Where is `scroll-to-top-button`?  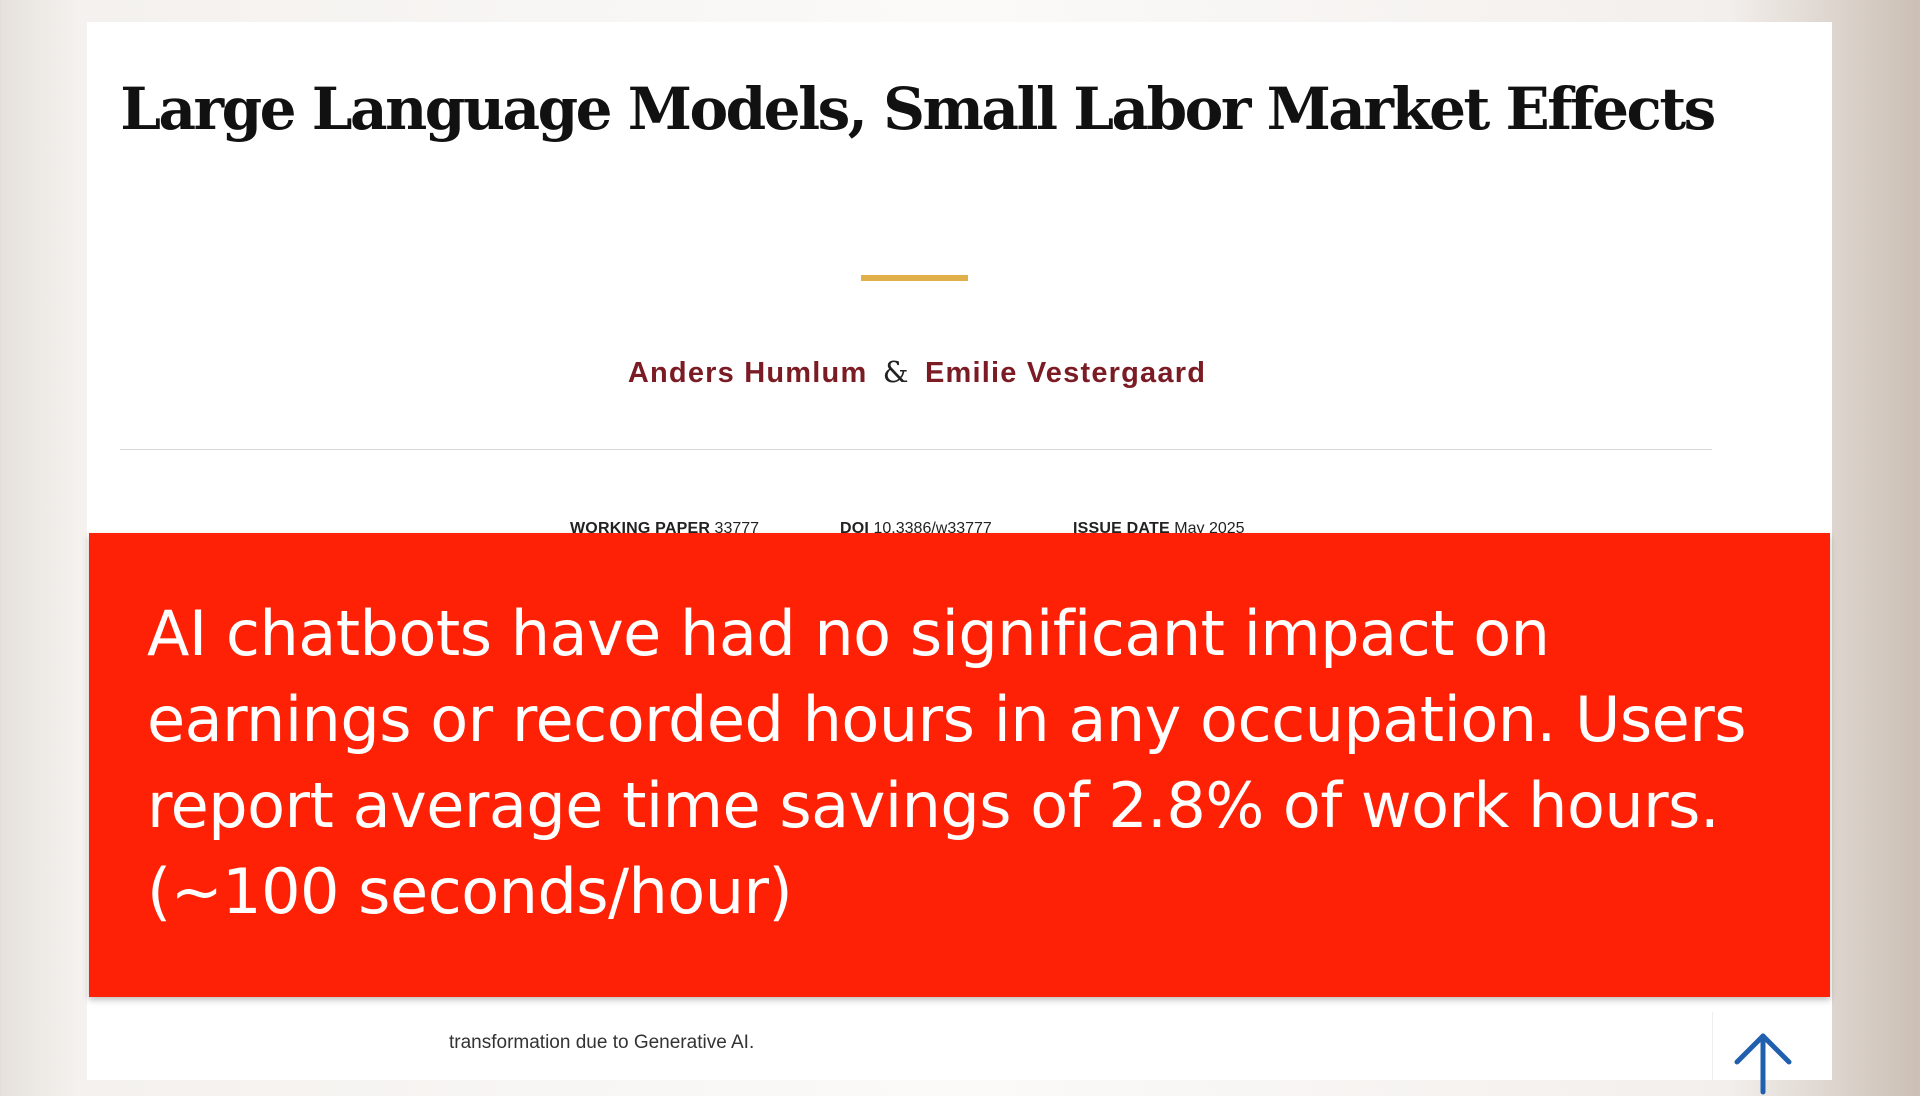
scroll-to-top-button is located at coordinates (1762, 1053).